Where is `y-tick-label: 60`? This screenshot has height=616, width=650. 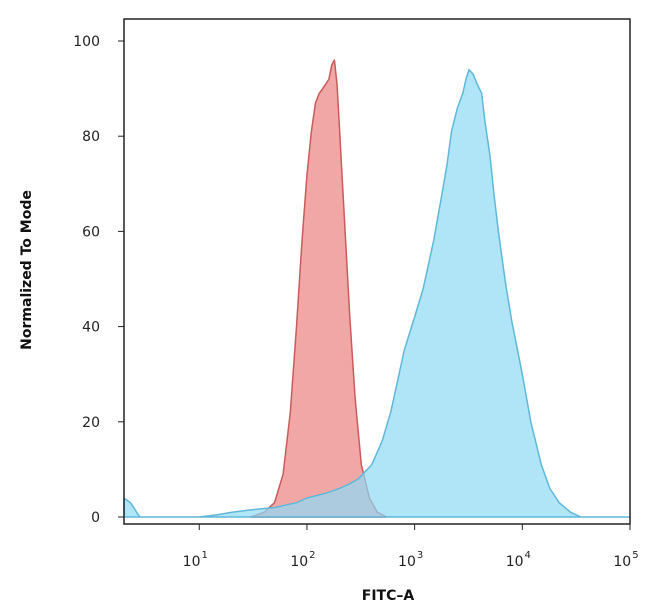 y-tick-label: 60 is located at coordinates (91, 232).